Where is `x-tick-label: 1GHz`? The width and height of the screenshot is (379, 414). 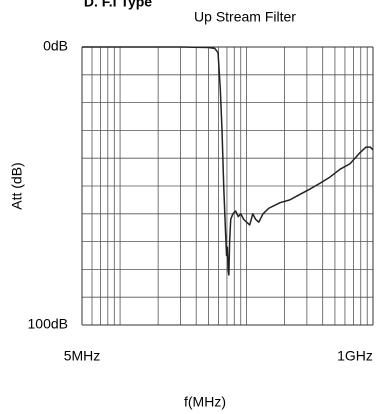
x-tick-label: 1GHz is located at coordinates (355, 356).